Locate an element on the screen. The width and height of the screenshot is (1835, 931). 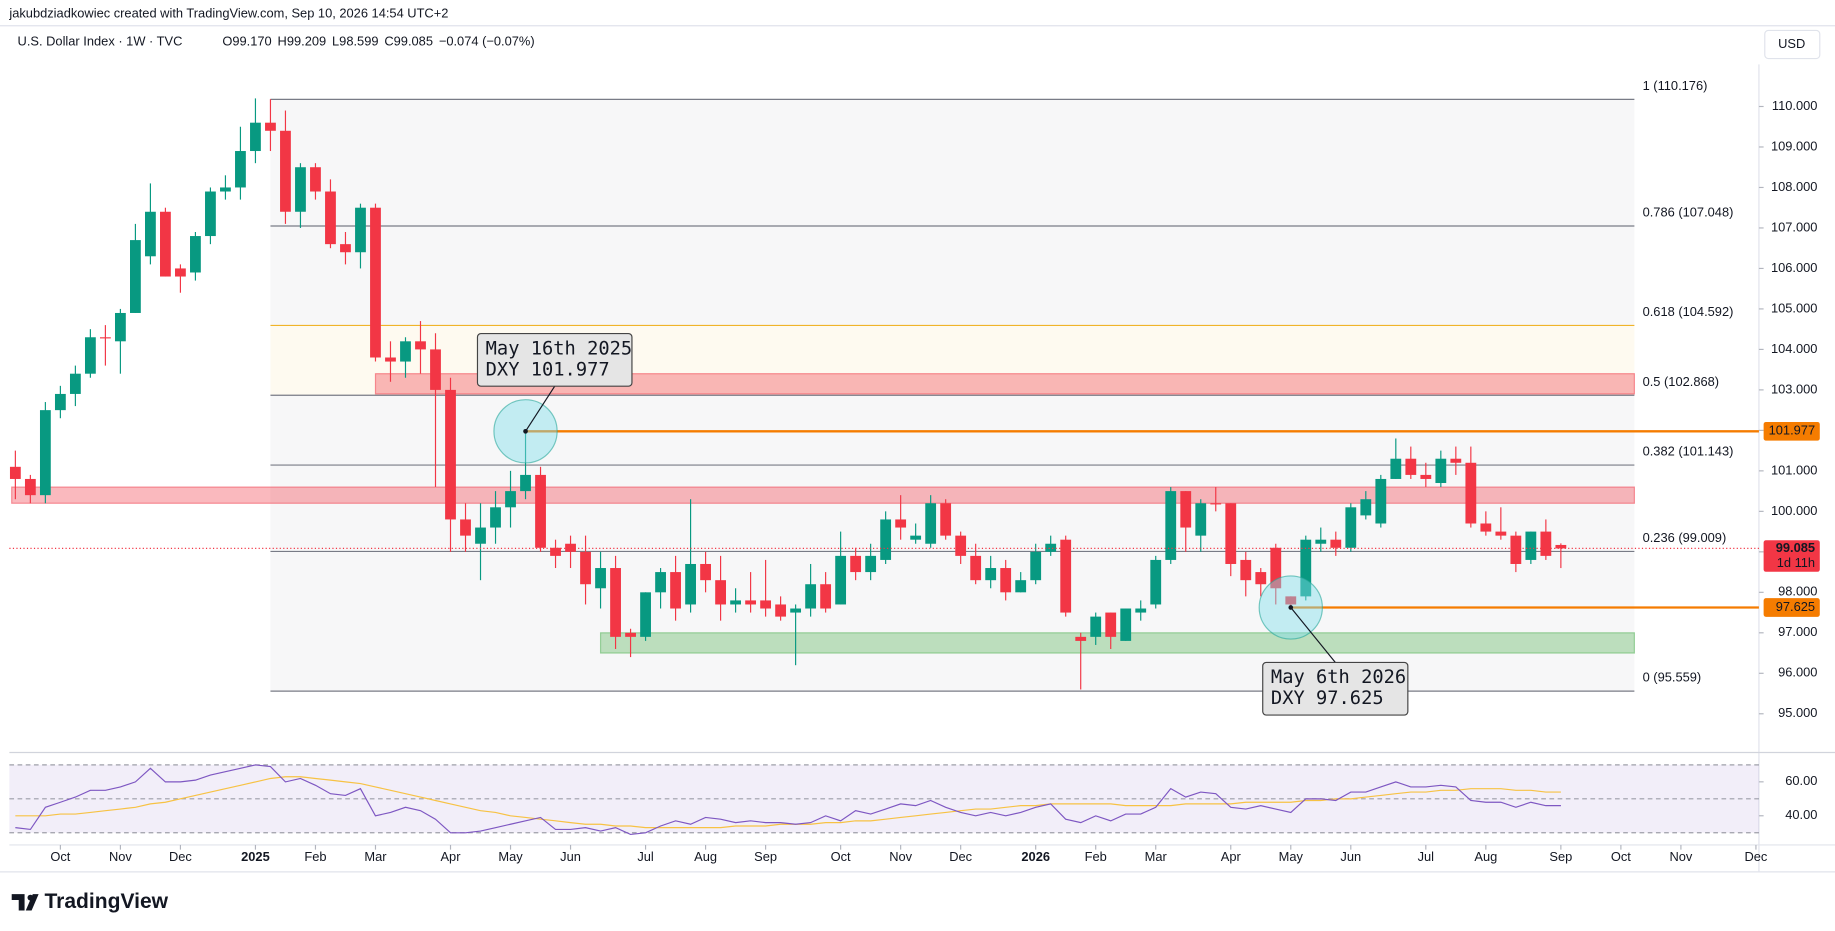
ohlc-value: −0.074 (−0.07%) is located at coordinates (487, 41).